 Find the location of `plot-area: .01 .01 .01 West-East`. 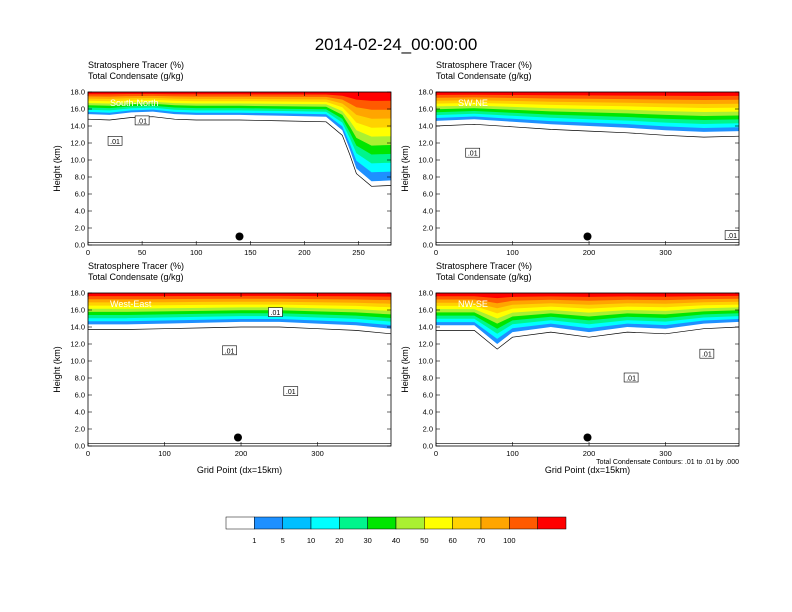

plot-area: .01 .01 .01 West-East is located at coordinates (239, 369).